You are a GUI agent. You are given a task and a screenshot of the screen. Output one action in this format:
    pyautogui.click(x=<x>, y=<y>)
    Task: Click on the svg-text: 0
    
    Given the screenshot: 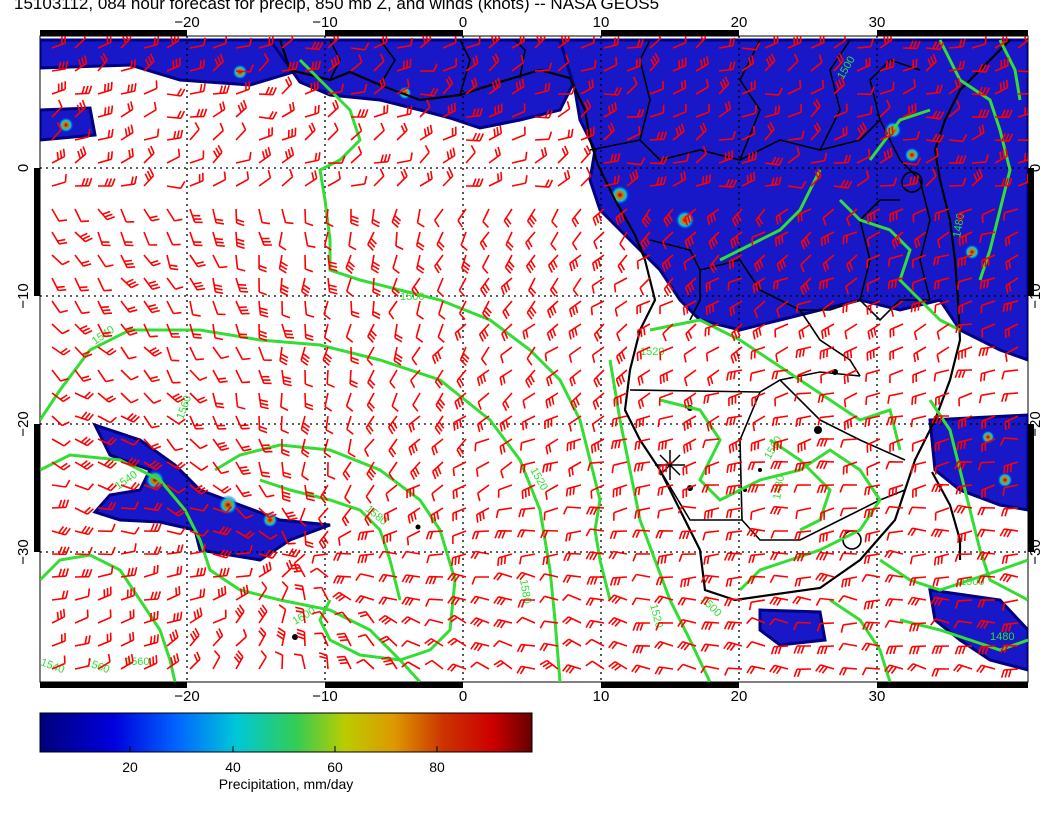 What is the action you would take?
    pyautogui.click(x=1035, y=168)
    